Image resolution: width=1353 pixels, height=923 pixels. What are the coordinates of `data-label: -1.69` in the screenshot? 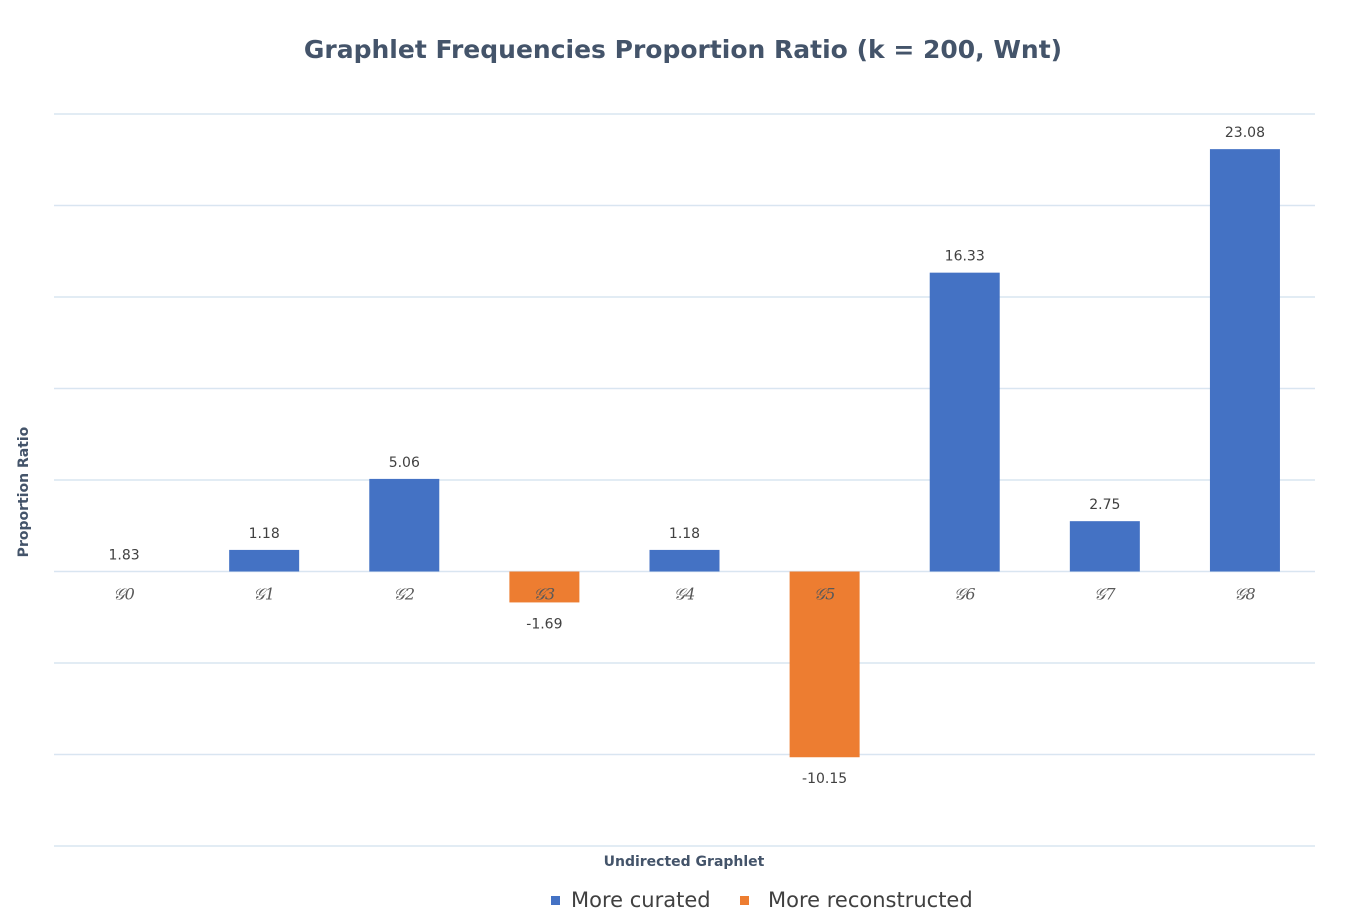 It's located at (544, 624).